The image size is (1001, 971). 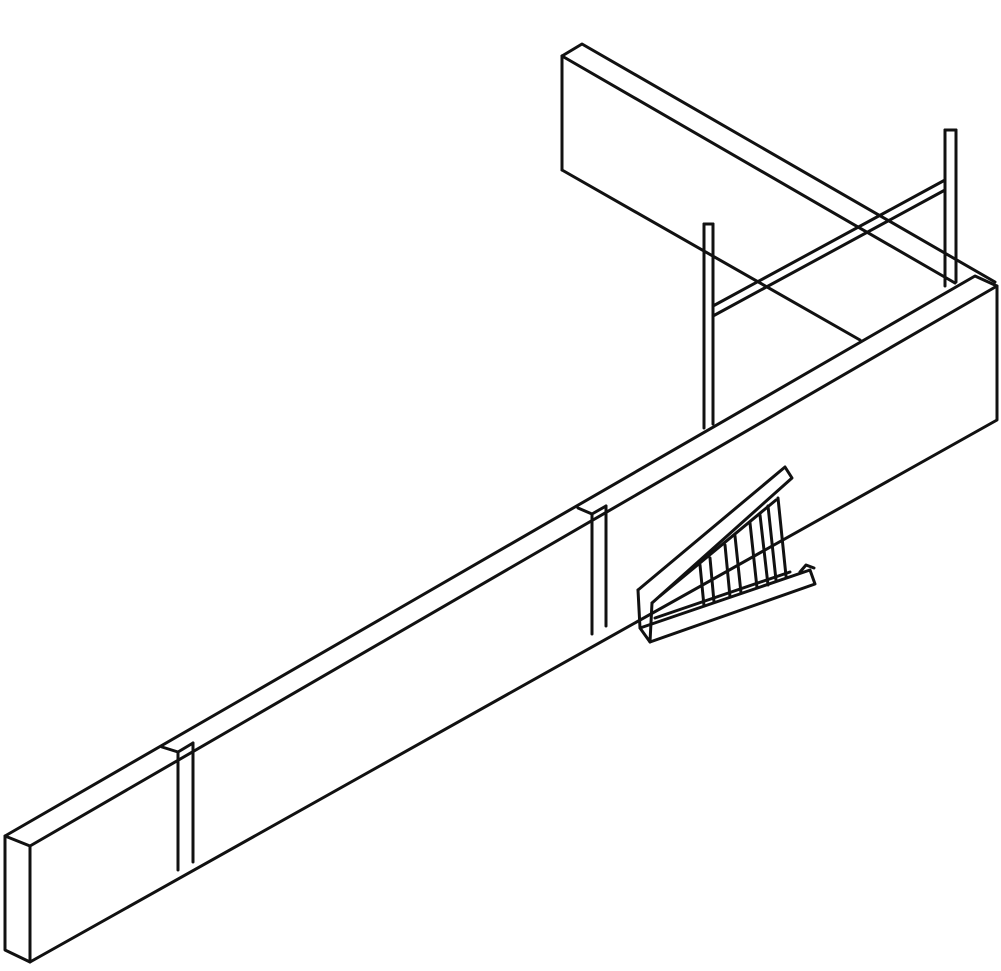 I want to click on short-wall-top-back, so click(x=778, y=163).